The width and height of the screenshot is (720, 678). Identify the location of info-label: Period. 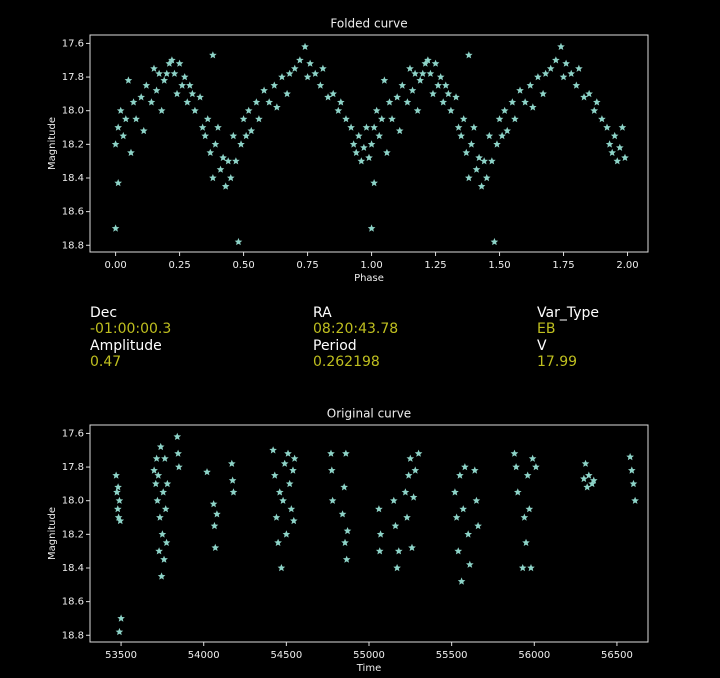
(335, 346).